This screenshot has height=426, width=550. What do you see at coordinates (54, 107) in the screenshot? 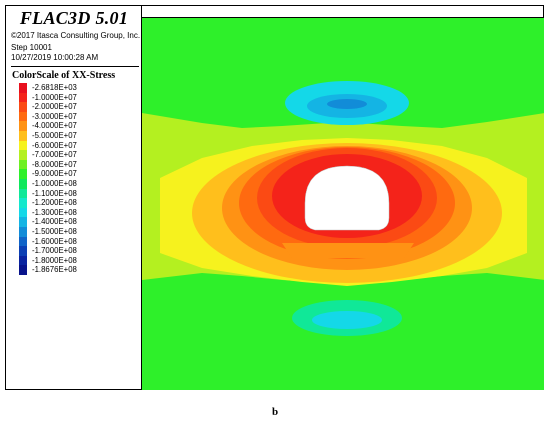
I see `legend-label: -2.0000E+07` at bounding box center [54, 107].